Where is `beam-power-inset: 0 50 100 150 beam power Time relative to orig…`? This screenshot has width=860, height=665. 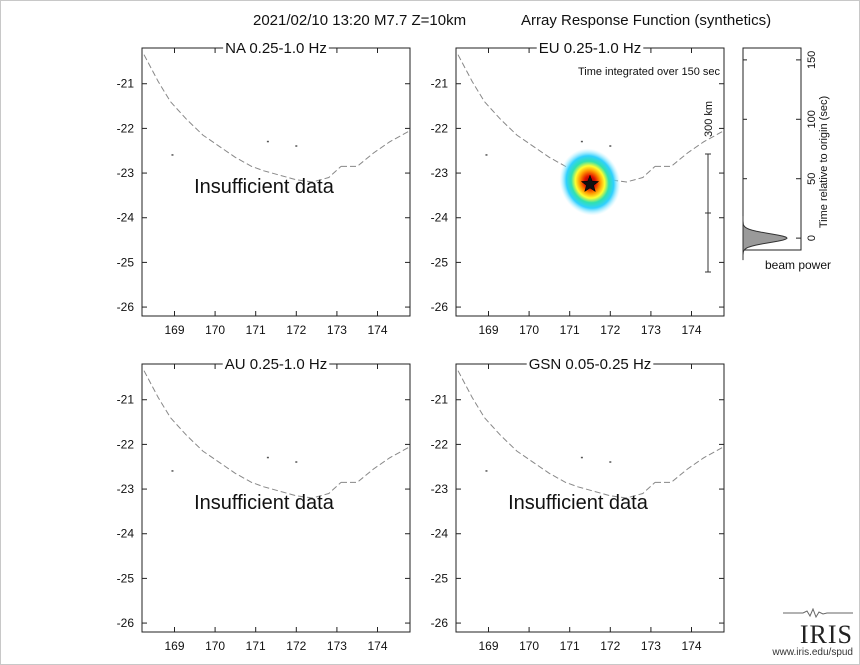
beam-power-inset: 0 50 100 150 beam power Time relative to orig… is located at coordinates (786, 159).